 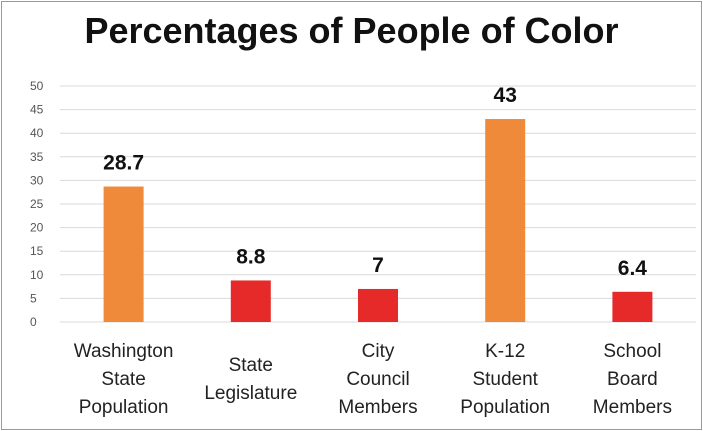 I want to click on y-tick-label: 15, so click(x=37, y=251).